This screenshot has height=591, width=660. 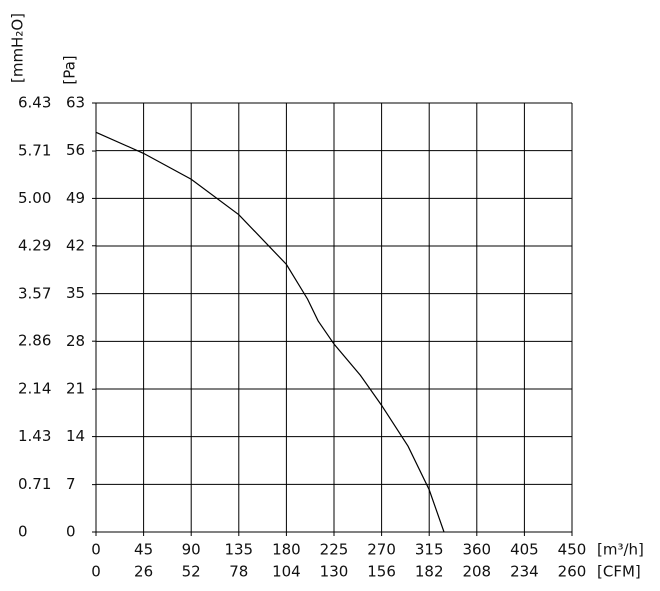 What do you see at coordinates (429, 550) in the screenshot?
I see `x-tick-label: 315` at bounding box center [429, 550].